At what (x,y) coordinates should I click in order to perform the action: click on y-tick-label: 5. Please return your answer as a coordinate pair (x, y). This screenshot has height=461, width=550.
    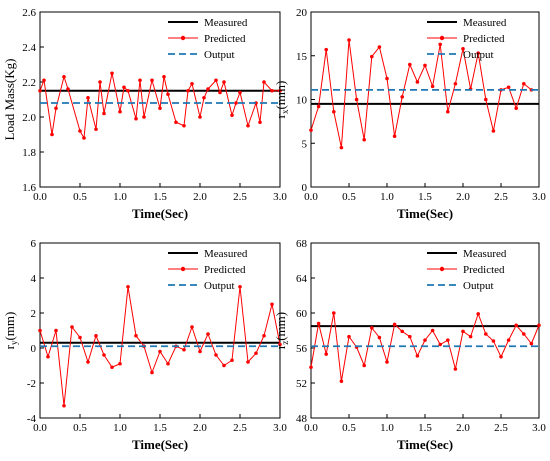
    Looking at the image, I should click on (305, 144).